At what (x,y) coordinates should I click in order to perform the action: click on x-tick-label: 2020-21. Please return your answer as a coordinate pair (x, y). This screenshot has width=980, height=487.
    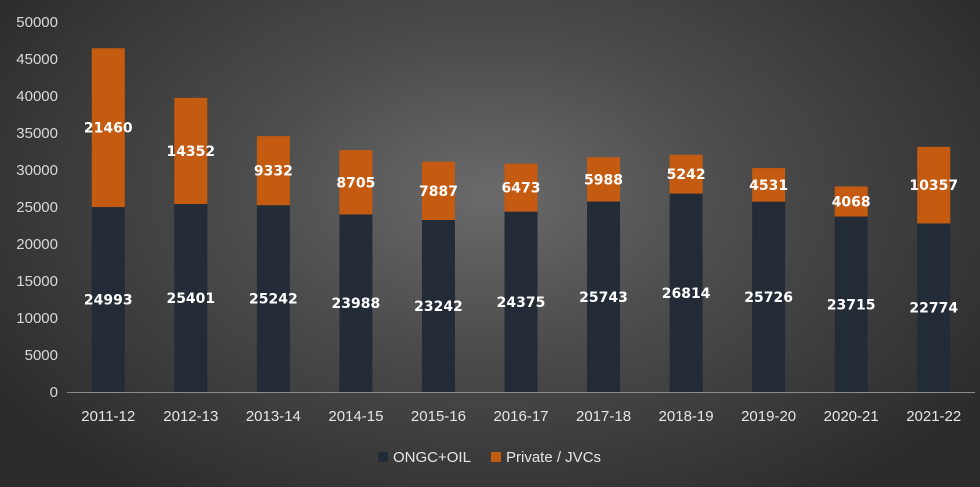
    Looking at the image, I should click on (851, 416).